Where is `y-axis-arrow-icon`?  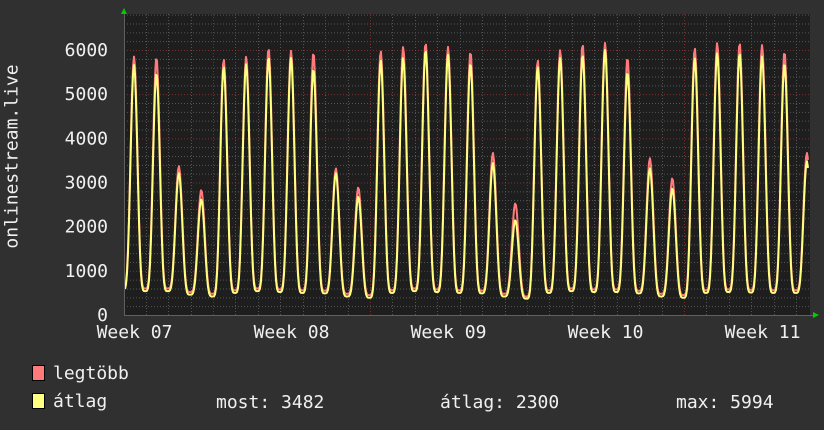 y-axis-arrow-icon is located at coordinates (124, 11).